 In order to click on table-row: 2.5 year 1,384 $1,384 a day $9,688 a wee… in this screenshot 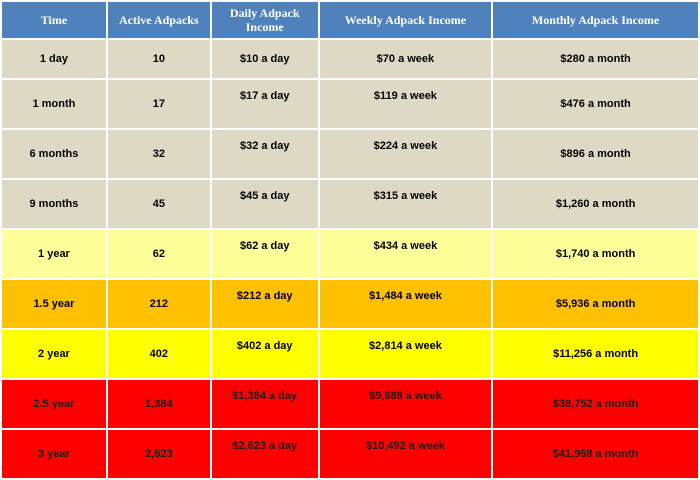, I will do `click(350, 404)`.